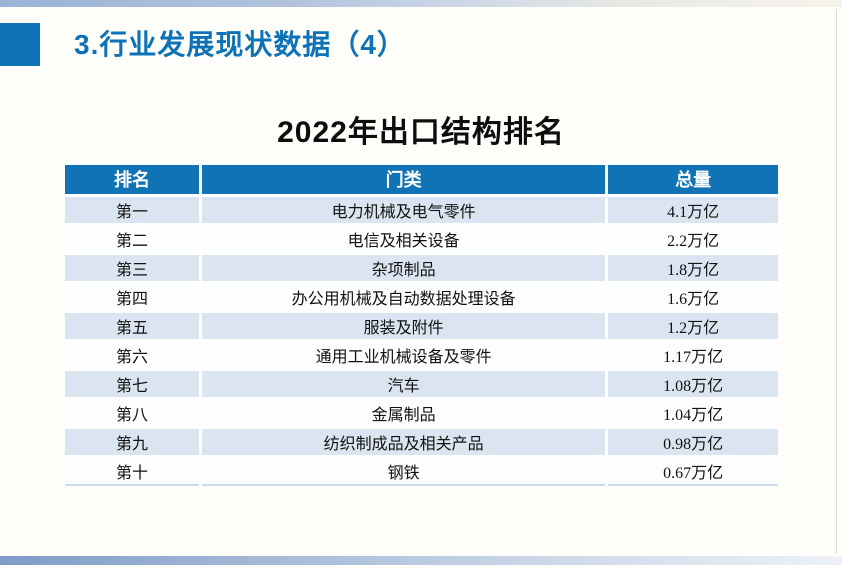 The height and width of the screenshot is (568, 842). Describe the element at coordinates (133, 239) in the screenshot. I see `rank-cell: 第二` at that location.